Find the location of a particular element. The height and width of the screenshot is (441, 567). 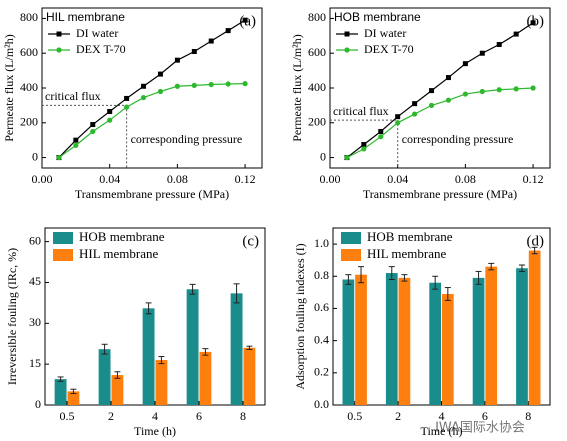

y-tick-label: 600 is located at coordinates (317, 52).